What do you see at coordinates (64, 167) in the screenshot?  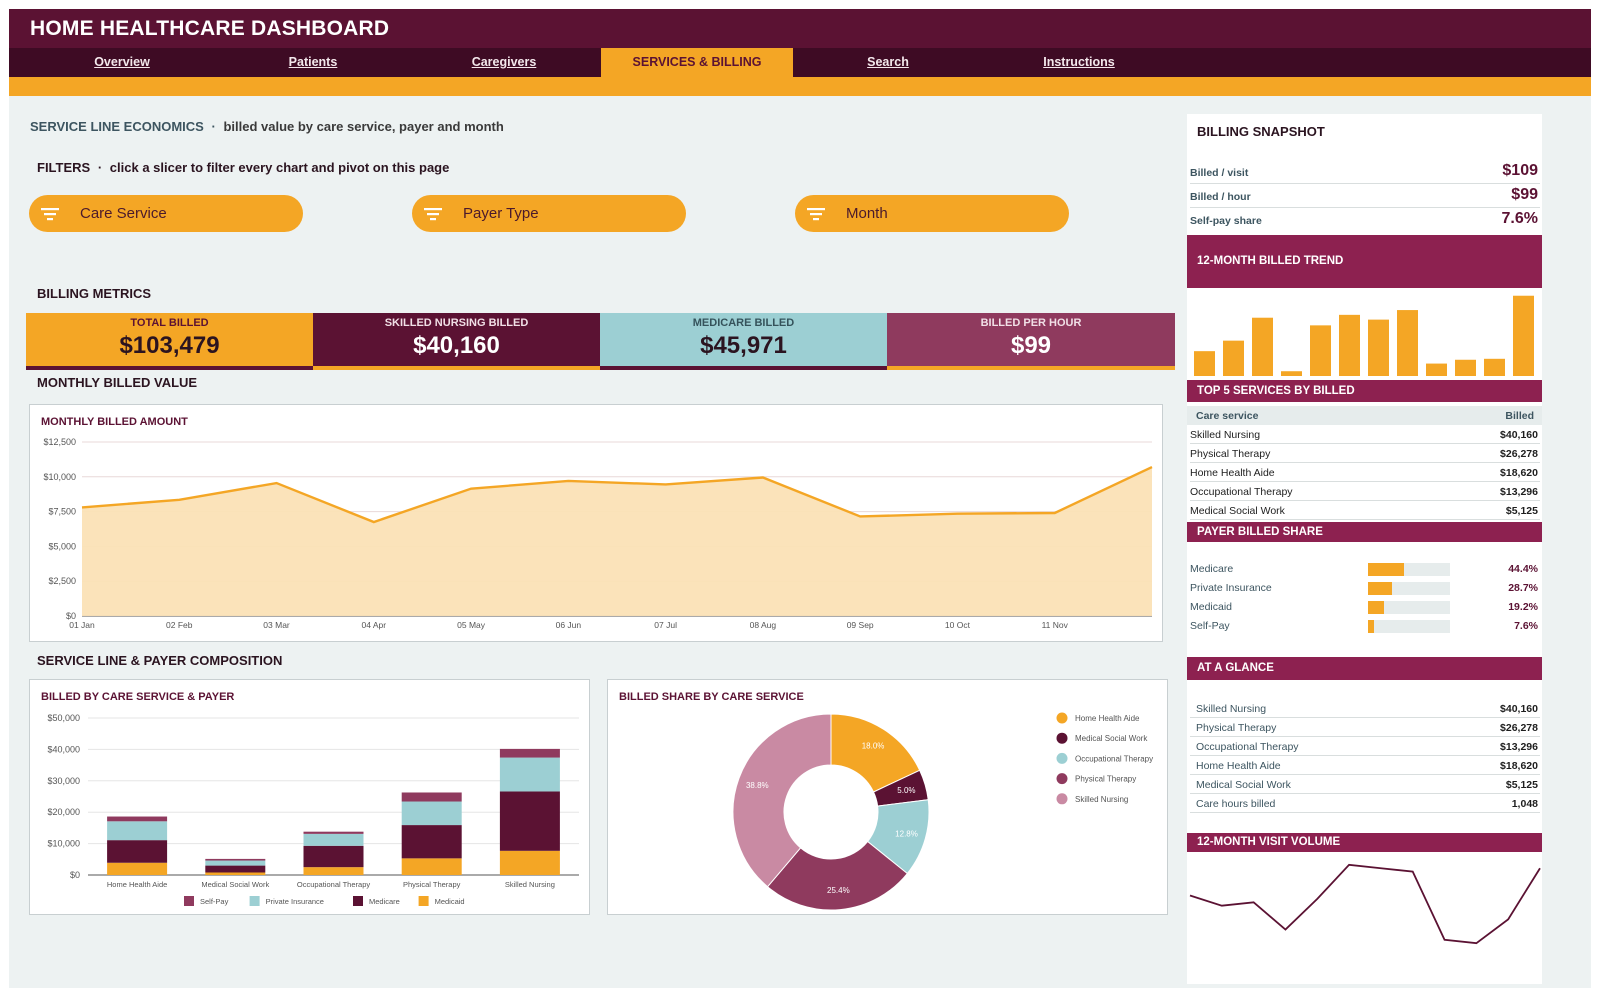 I see `filters-title: FILTERS` at bounding box center [64, 167].